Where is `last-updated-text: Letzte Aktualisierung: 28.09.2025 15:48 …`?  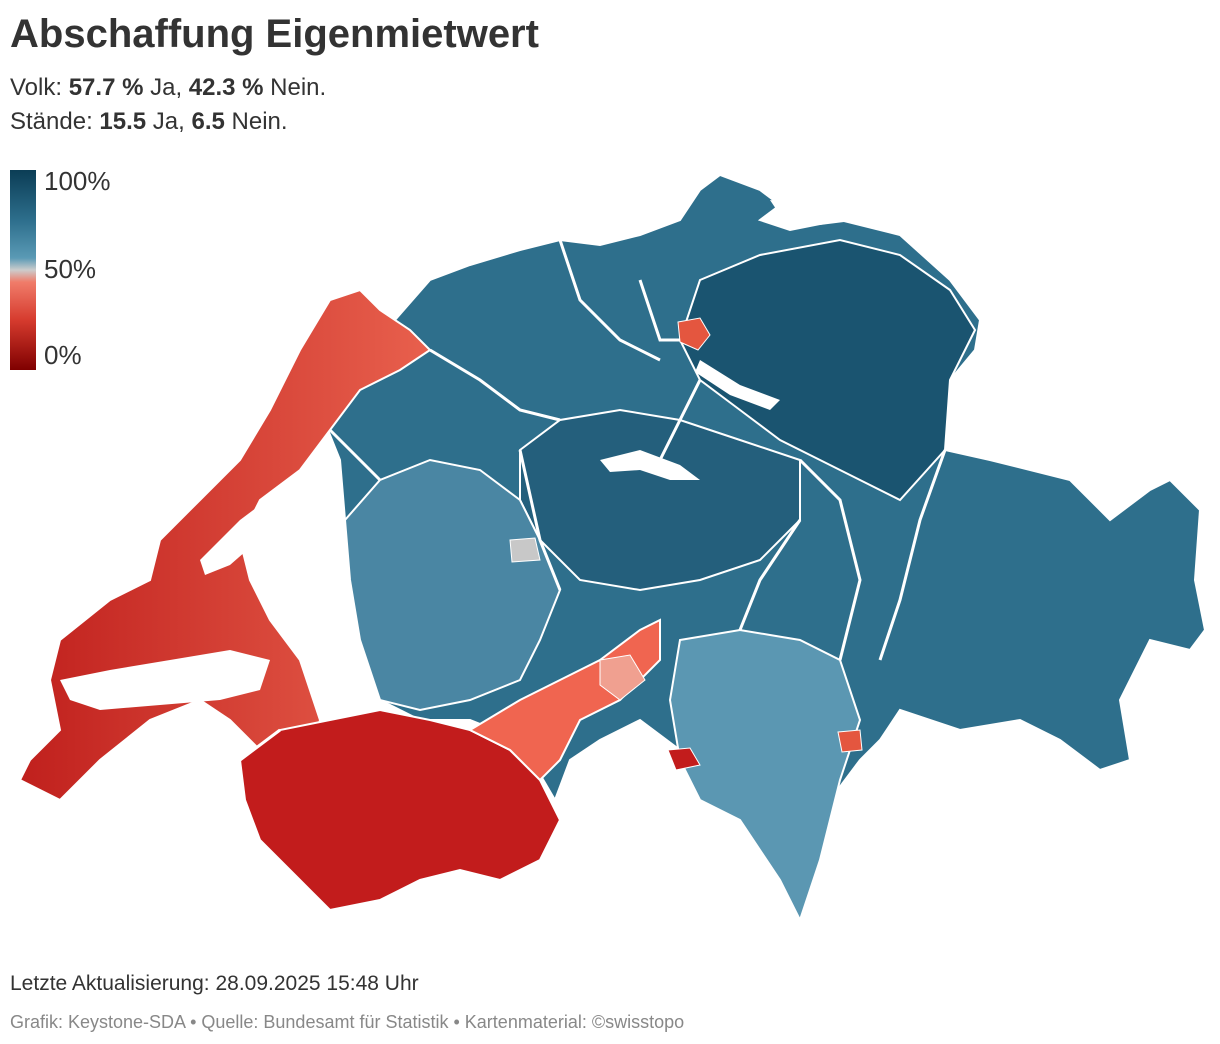 last-updated-text: Letzte Aktualisierung: 28.09.2025 15:48 … is located at coordinates (214, 983).